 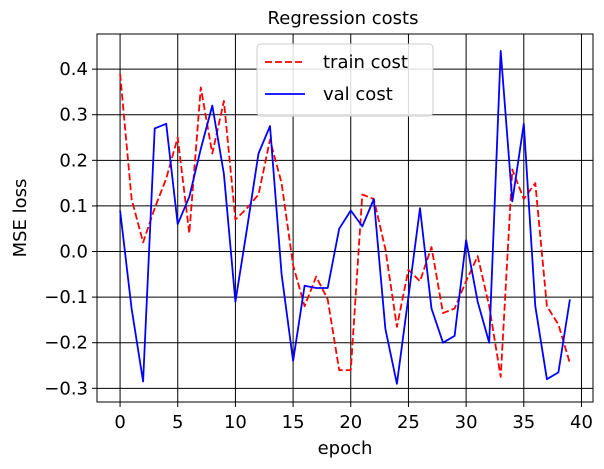 I want to click on x-tick-label: 5, so click(x=177, y=422).